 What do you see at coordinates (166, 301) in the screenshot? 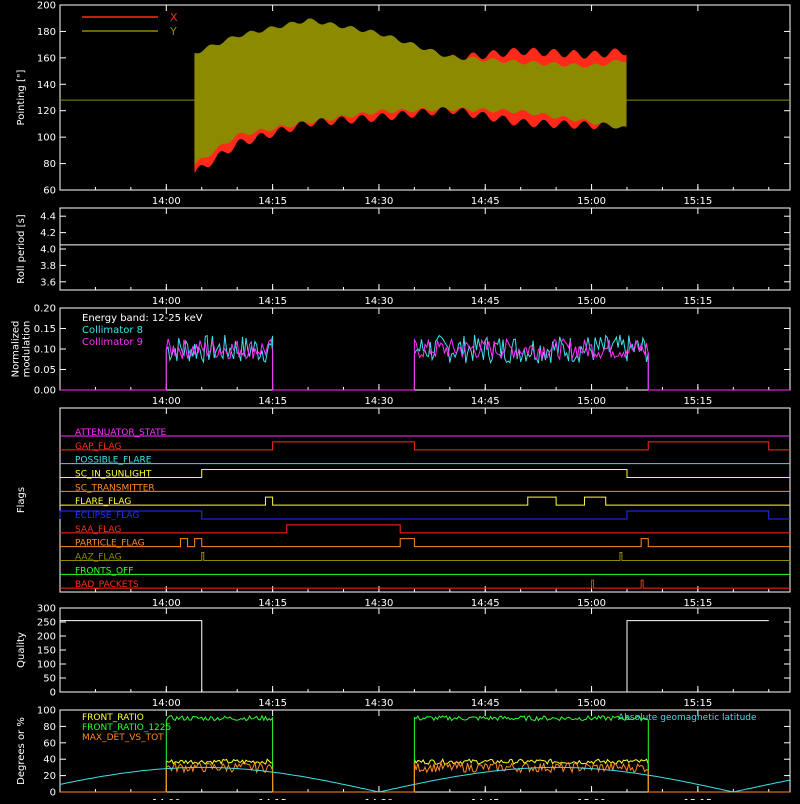
I see `roll-period-xtick-label: 14:00` at bounding box center [166, 301].